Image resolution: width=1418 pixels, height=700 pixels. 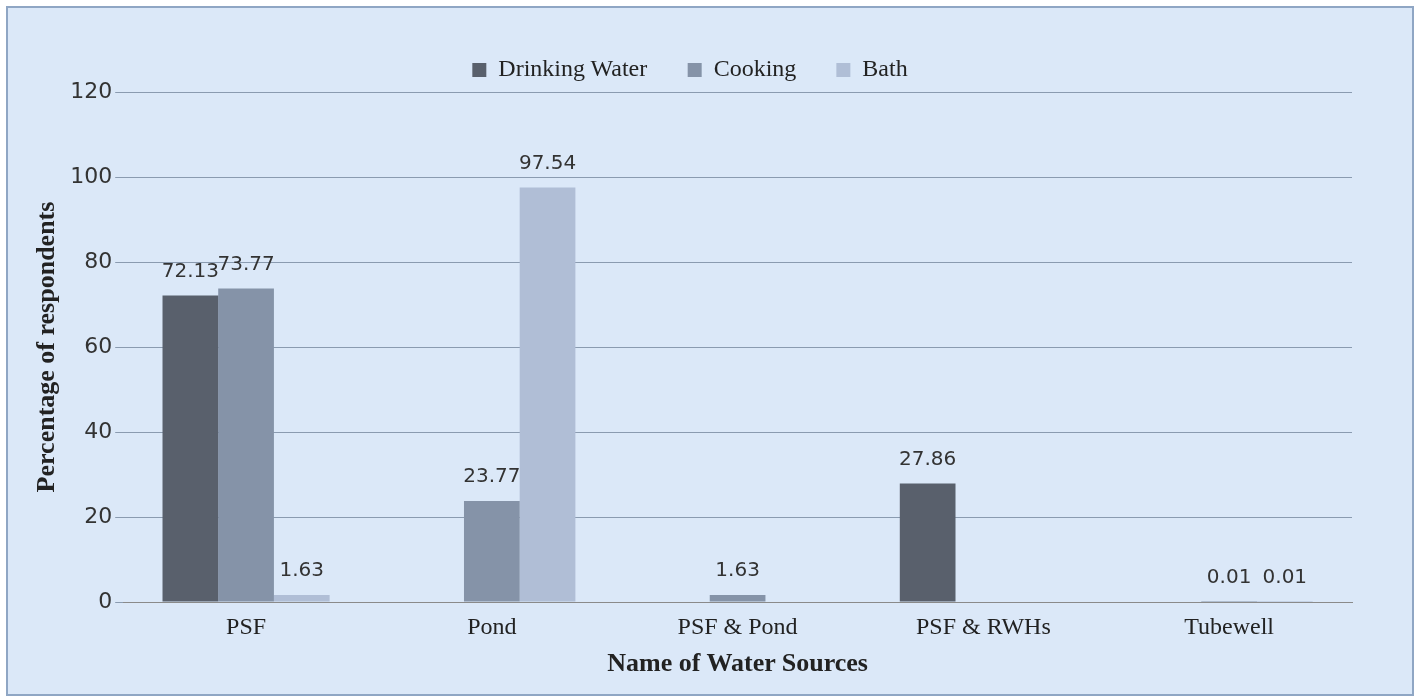 I want to click on x-tick-label: Tubewell, so click(x=1229, y=625).